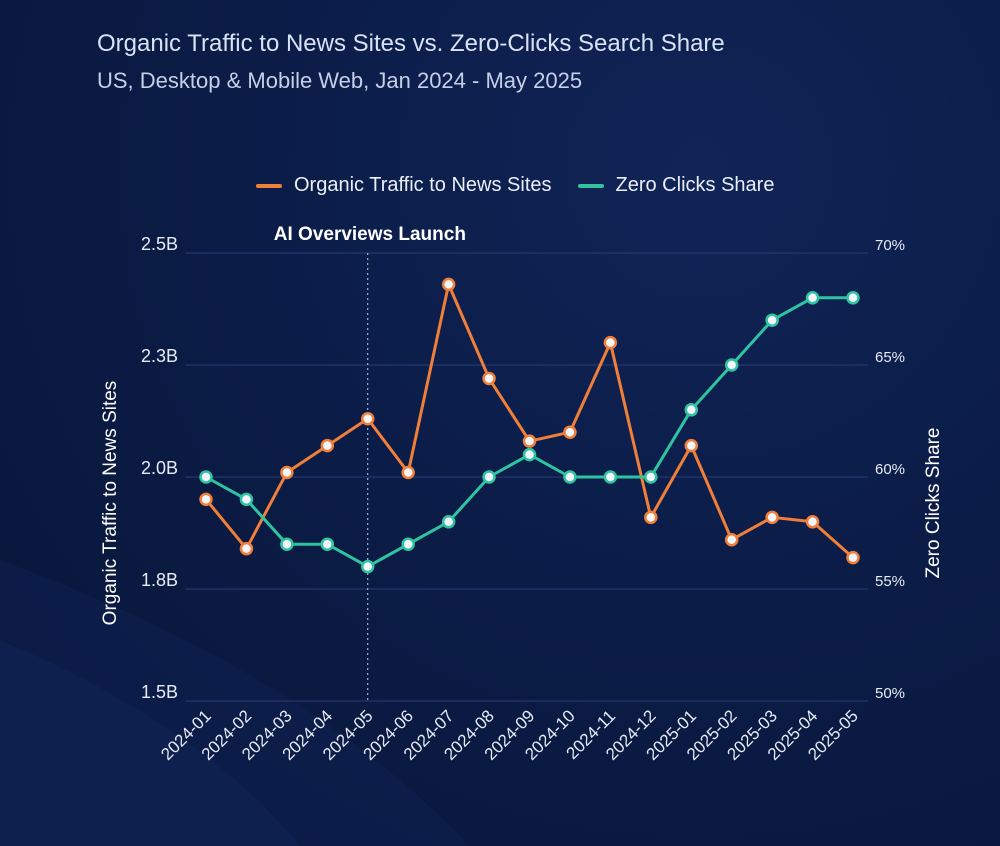  Describe the element at coordinates (159, 468) in the screenshot. I see `y-left-tick-label: 2.0B` at that location.